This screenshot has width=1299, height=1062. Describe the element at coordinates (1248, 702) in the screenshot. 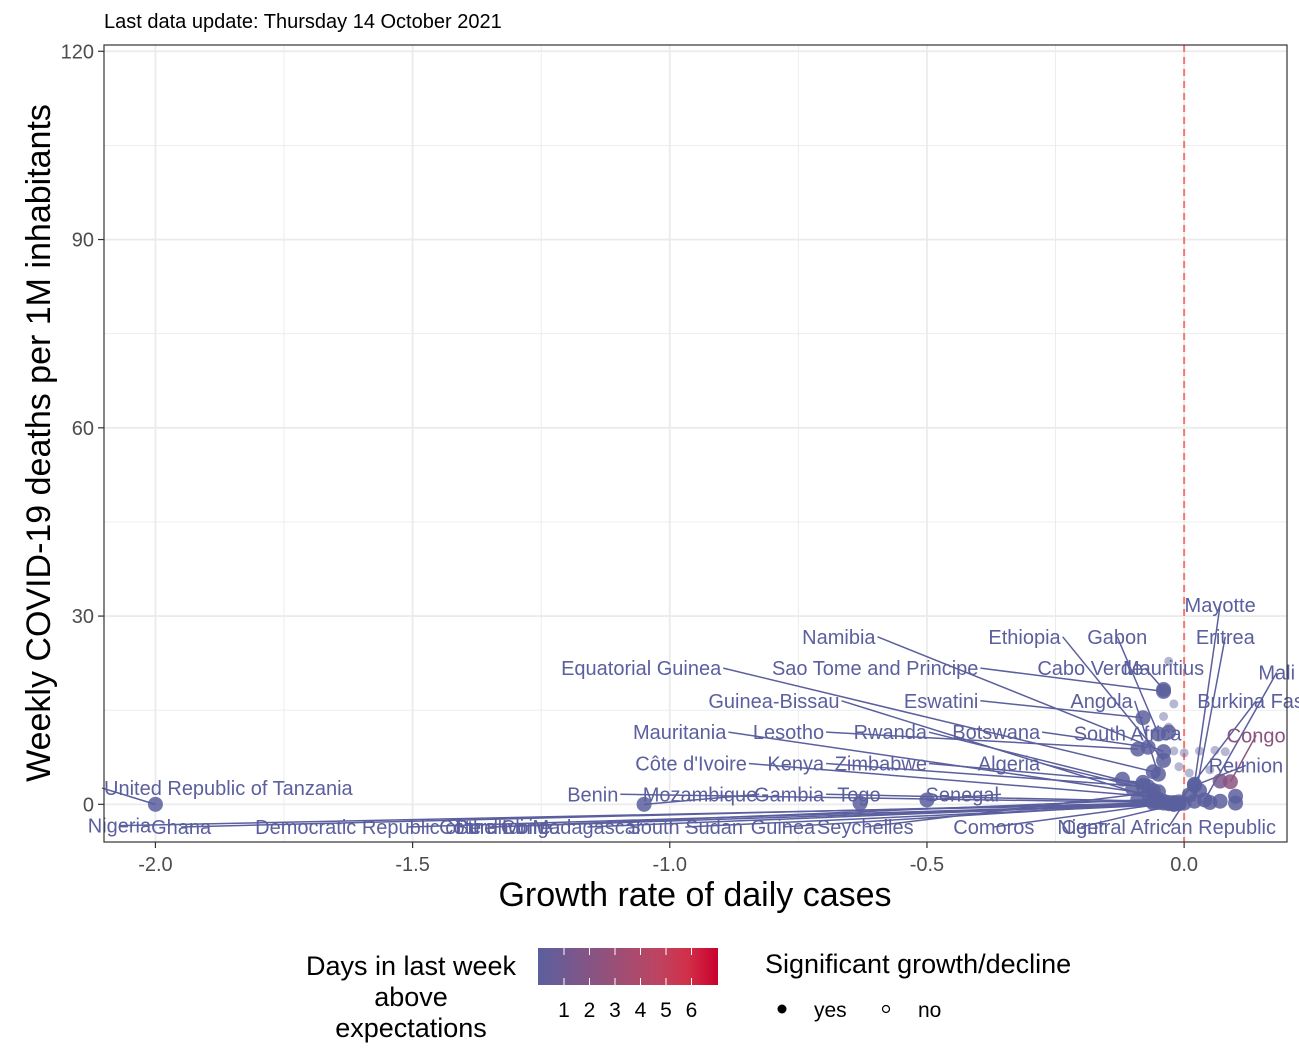

I see `point-label: Burkina Faso` at that location.